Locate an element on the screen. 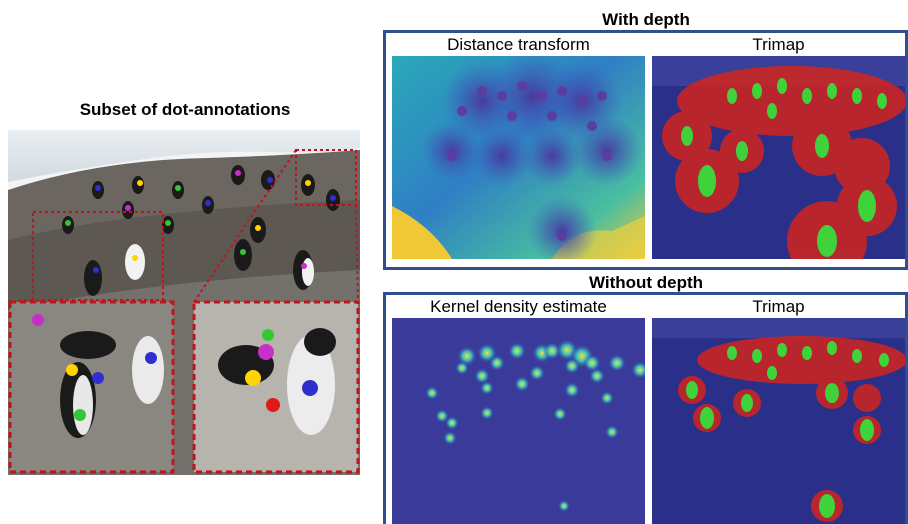 This screenshot has width=908, height=524. trimap-label-bottom: Trimap is located at coordinates (778, 306).